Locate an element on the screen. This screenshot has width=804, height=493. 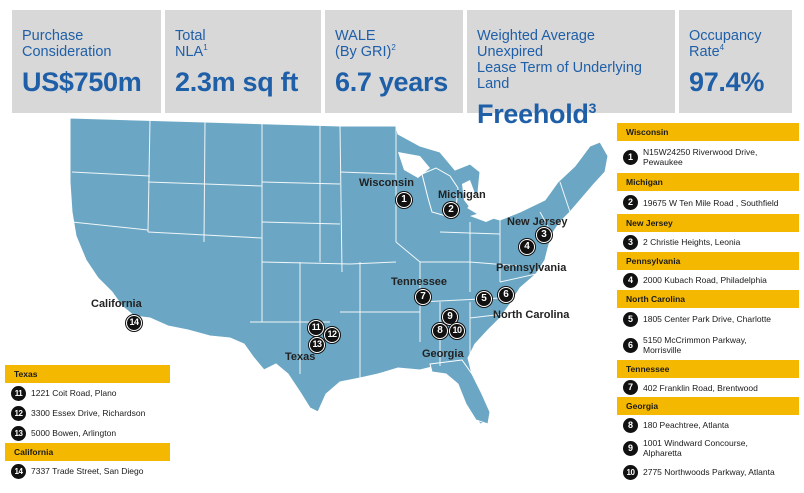
footnote-marker: 3 is located at coordinates (592, 108).